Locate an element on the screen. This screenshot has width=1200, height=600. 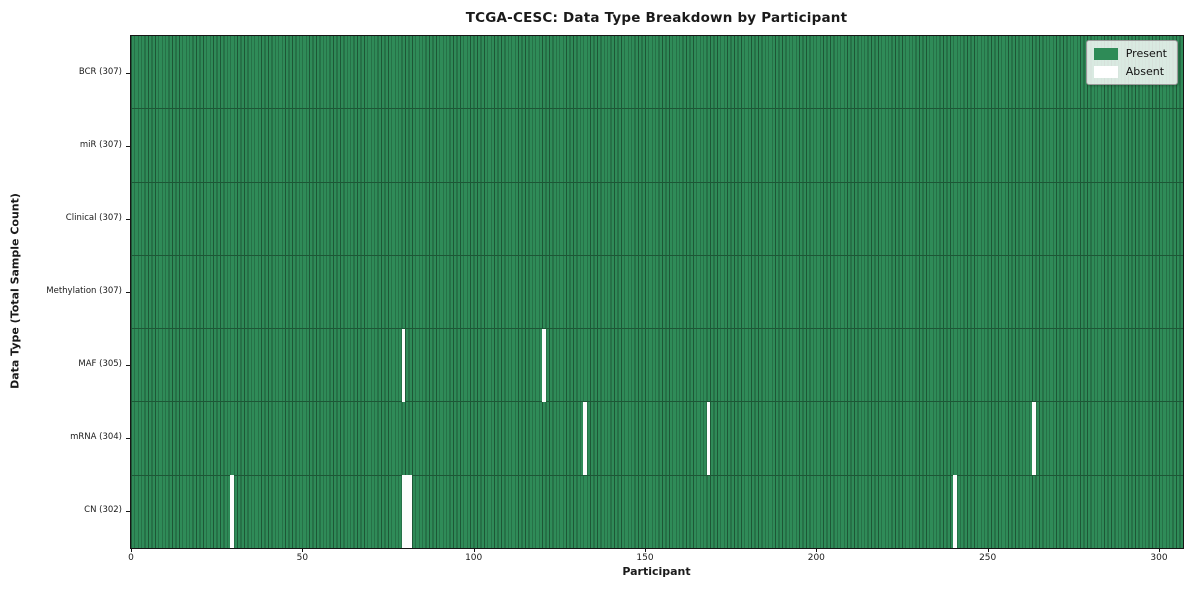
heatmap-row-mir is located at coordinates (657, 146).